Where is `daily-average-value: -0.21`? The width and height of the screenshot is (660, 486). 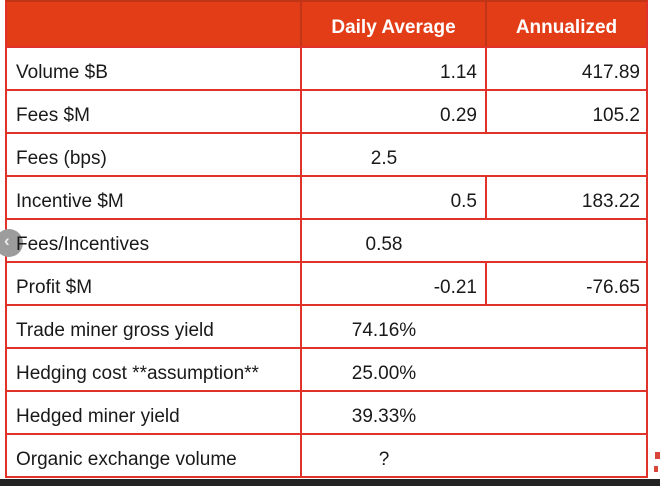
daily-average-value: -0.21 is located at coordinates (394, 283).